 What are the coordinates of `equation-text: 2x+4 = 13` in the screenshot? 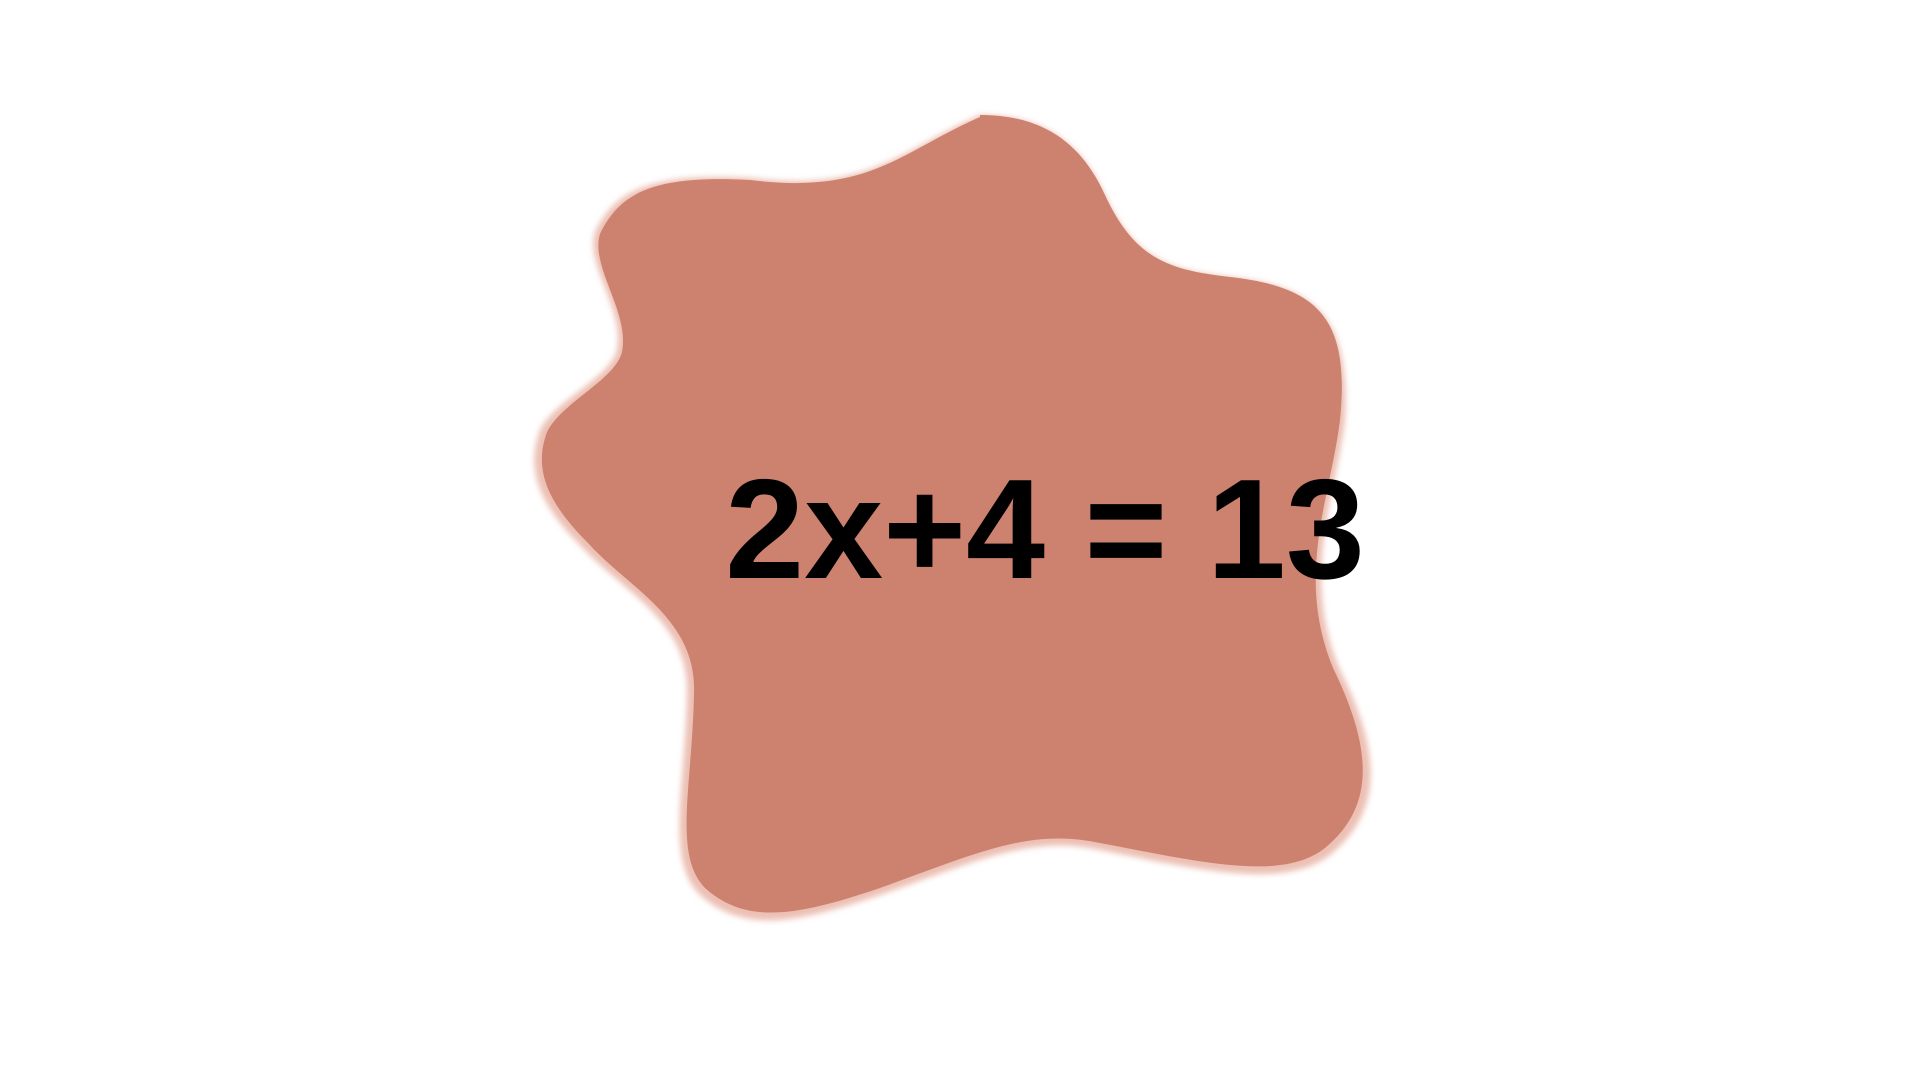 It's located at (1045, 529).